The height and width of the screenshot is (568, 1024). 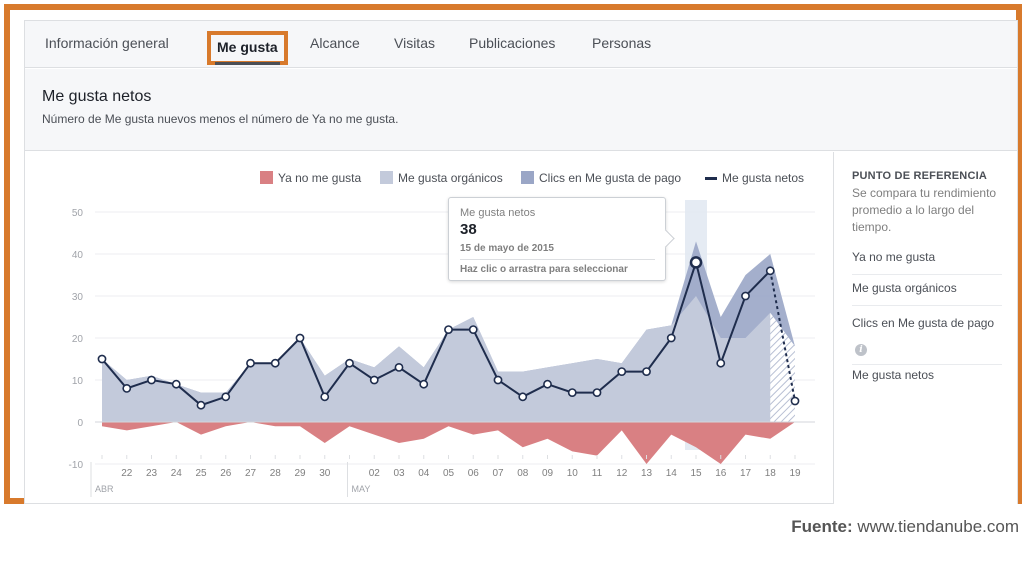 What do you see at coordinates (424, 473) in the screenshot?
I see `x-tick-label-04: 04` at bounding box center [424, 473].